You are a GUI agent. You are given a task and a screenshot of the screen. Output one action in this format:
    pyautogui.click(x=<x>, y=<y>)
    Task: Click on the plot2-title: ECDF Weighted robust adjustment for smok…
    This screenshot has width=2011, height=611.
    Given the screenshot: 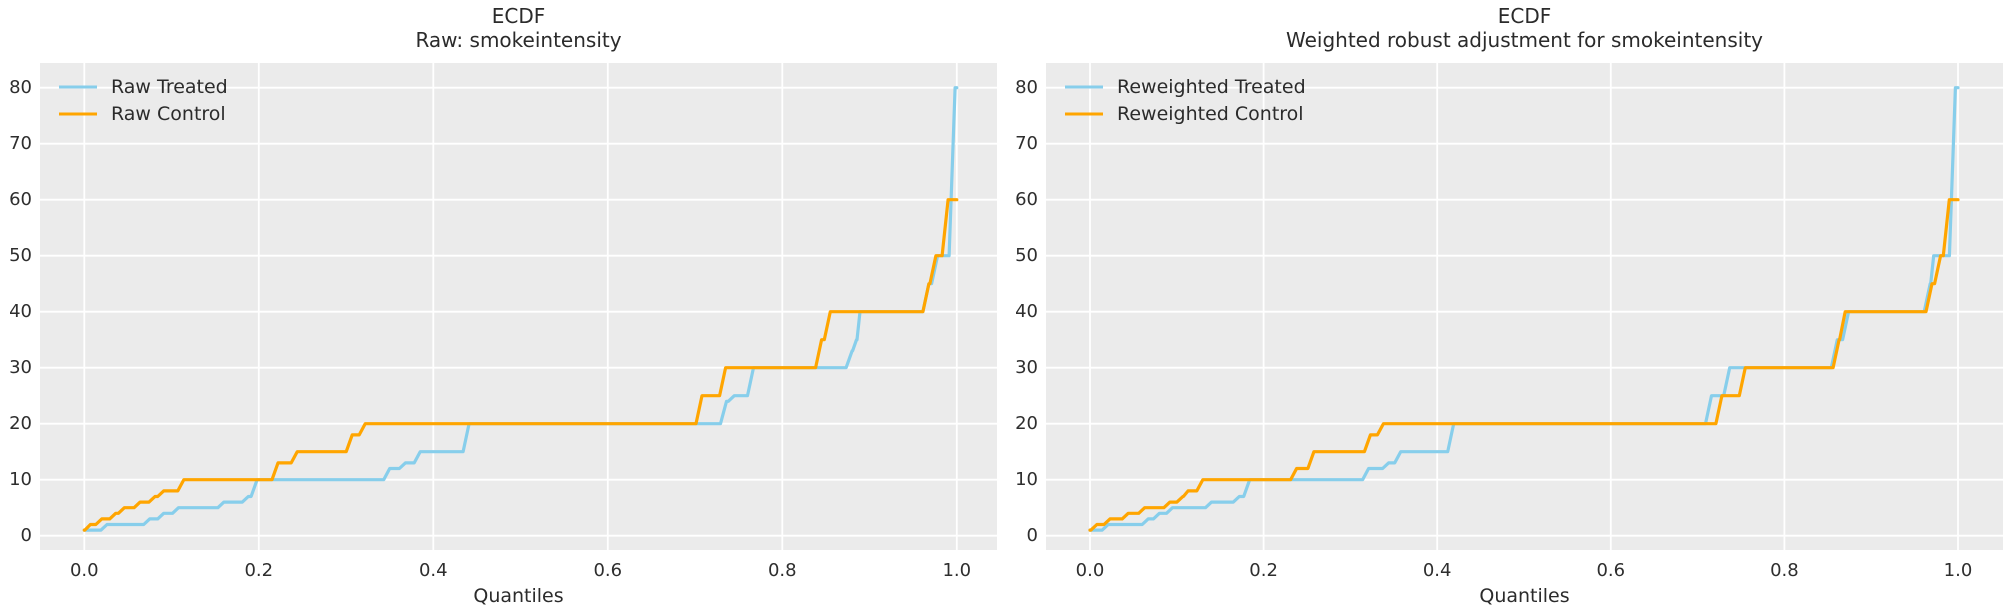 What is the action you would take?
    pyautogui.click(x=1524, y=28)
    